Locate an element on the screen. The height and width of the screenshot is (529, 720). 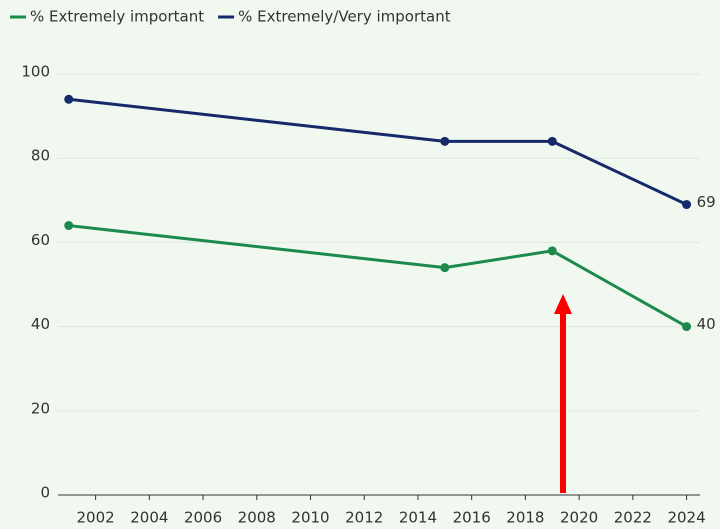
y-tick-label: 20 is located at coordinates (40, 408).